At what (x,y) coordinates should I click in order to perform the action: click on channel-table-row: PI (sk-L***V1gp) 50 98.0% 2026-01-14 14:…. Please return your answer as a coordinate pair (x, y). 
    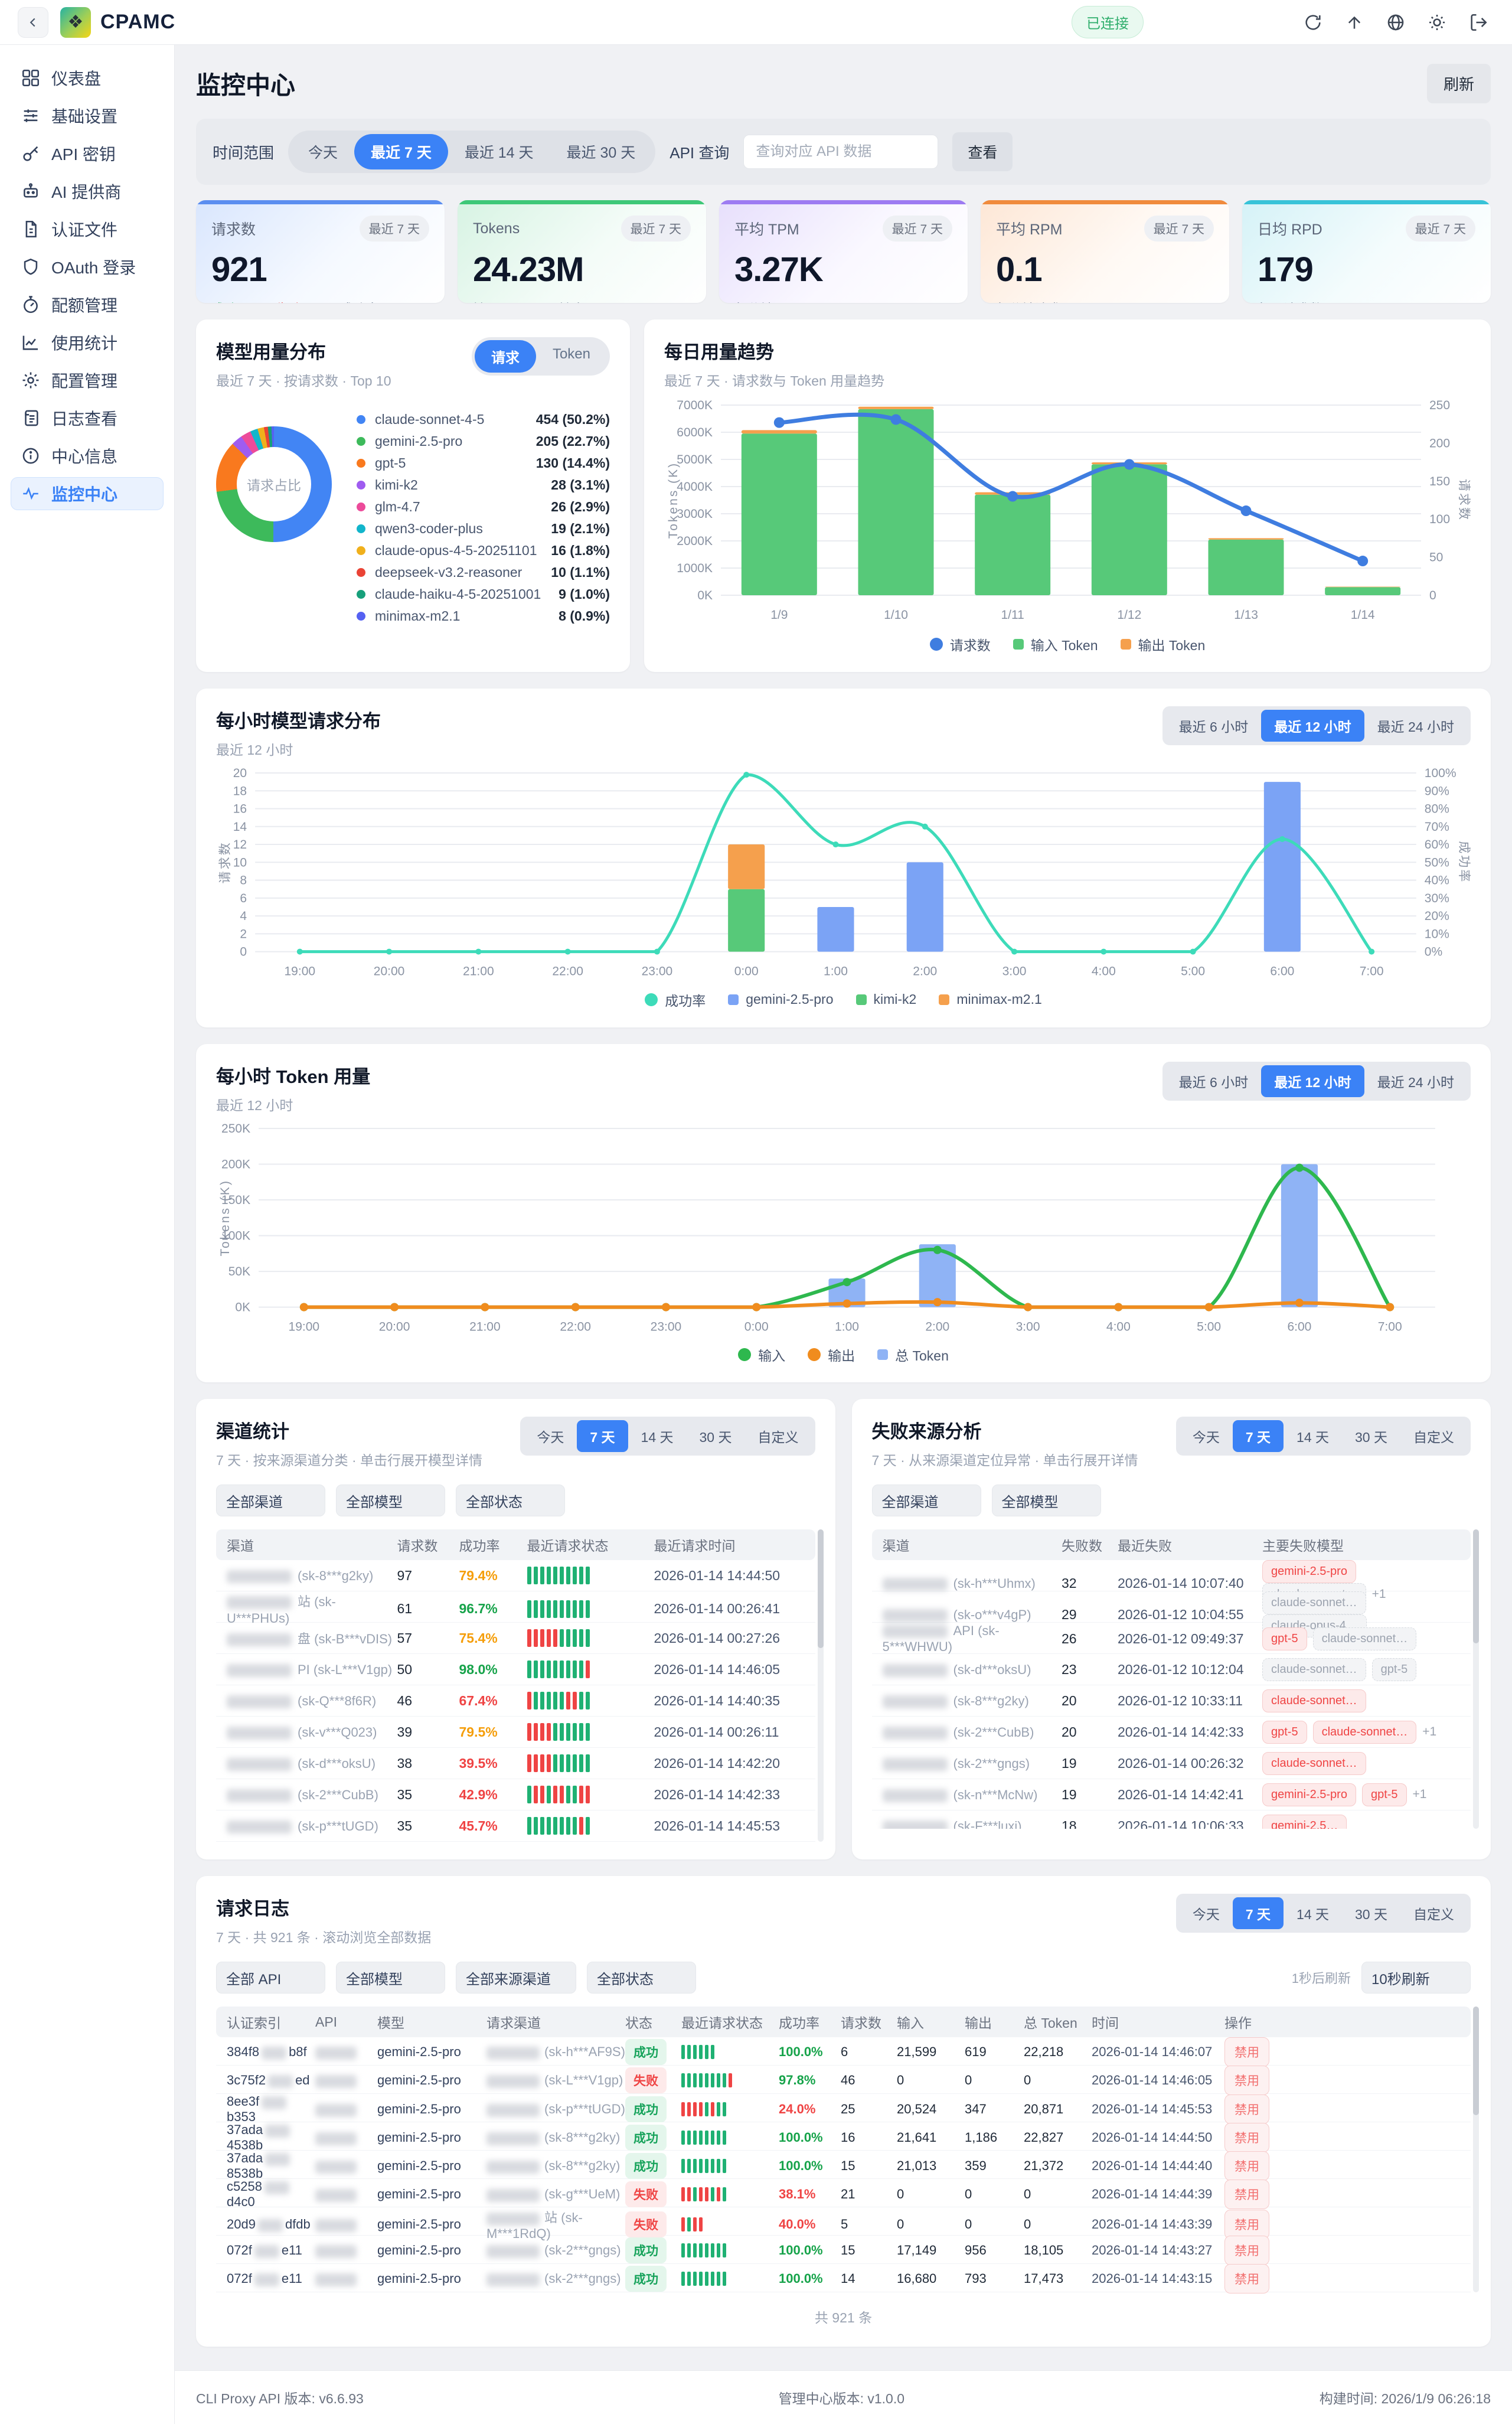
    Looking at the image, I should click on (515, 1670).